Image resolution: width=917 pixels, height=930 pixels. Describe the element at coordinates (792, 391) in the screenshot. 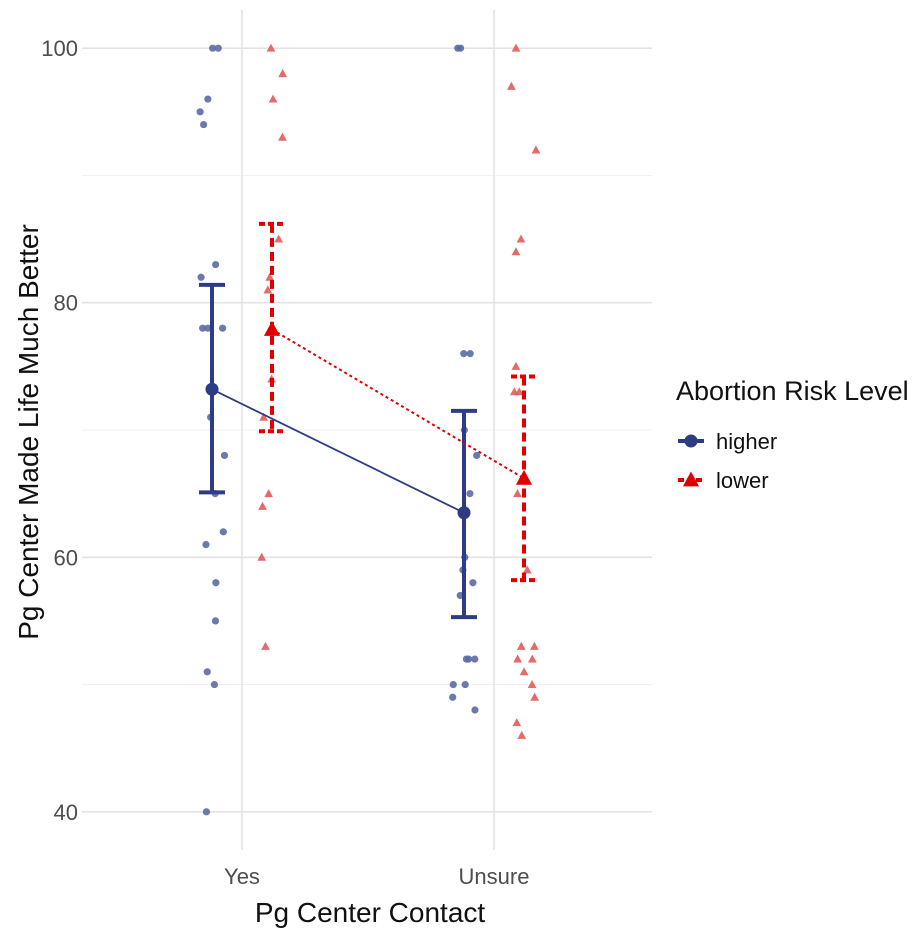

I see `legend-title: Abortion Risk Level` at that location.